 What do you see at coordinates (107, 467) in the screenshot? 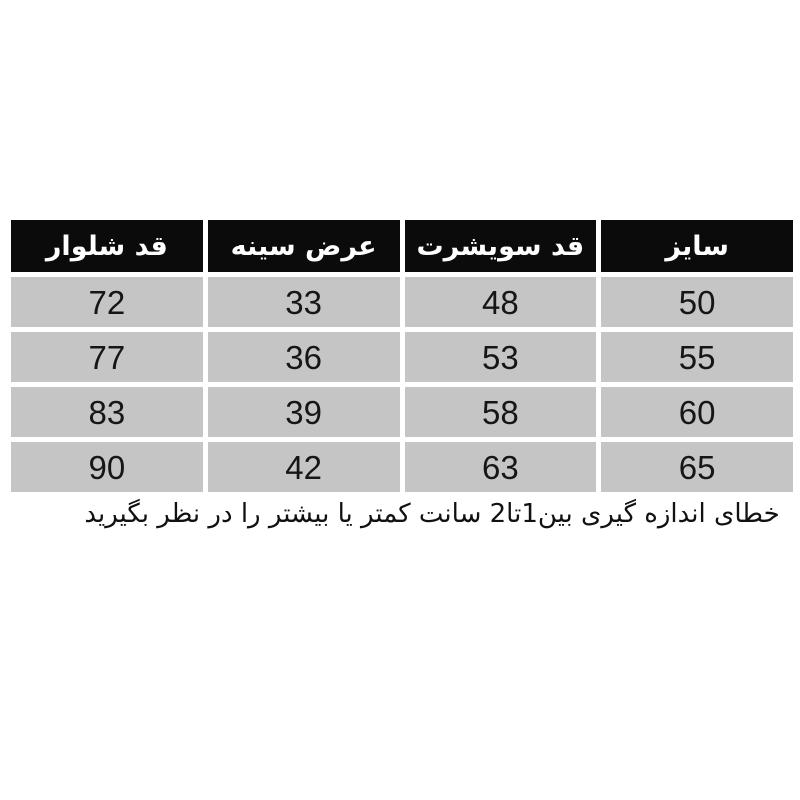
I see `table-cell-r3-pants-length: 90` at bounding box center [107, 467].